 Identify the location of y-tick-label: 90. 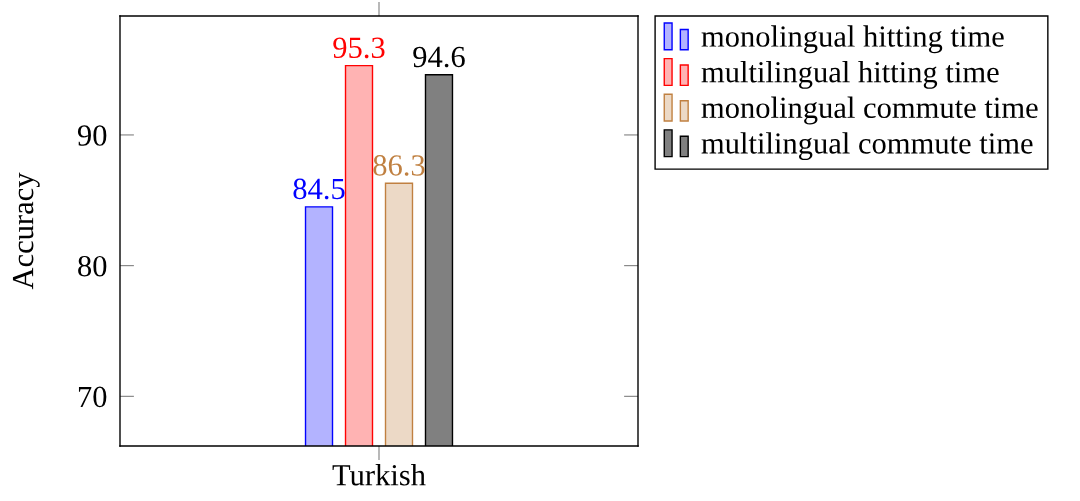
(92, 135).